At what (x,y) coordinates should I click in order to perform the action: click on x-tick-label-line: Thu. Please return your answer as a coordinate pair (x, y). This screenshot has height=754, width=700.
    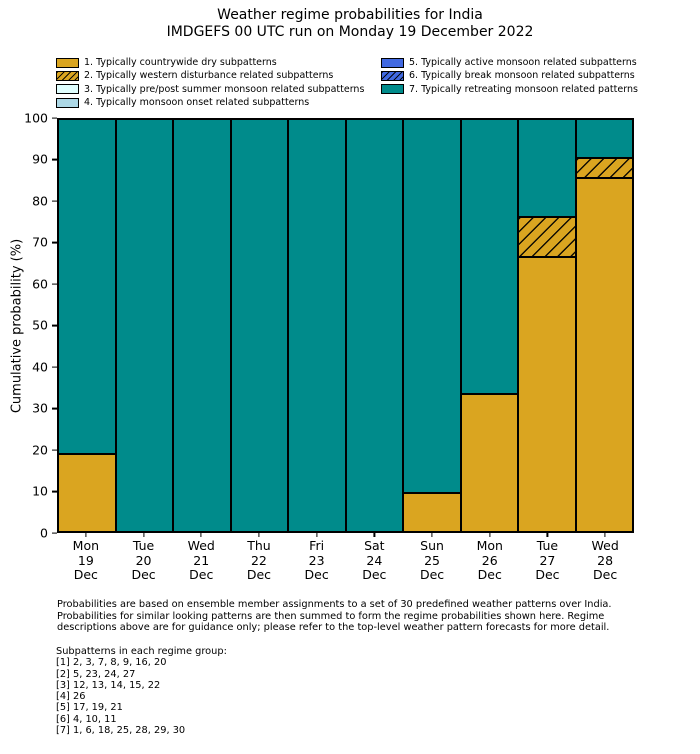
    Looking at the image, I should click on (259, 545).